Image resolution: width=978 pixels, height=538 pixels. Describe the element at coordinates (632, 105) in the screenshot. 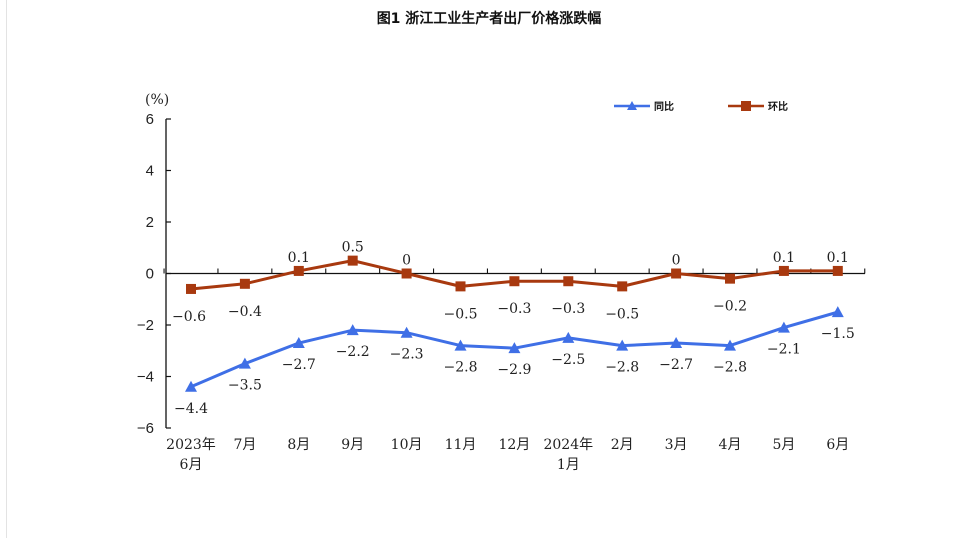

I see `legend-marker-triangle` at that location.